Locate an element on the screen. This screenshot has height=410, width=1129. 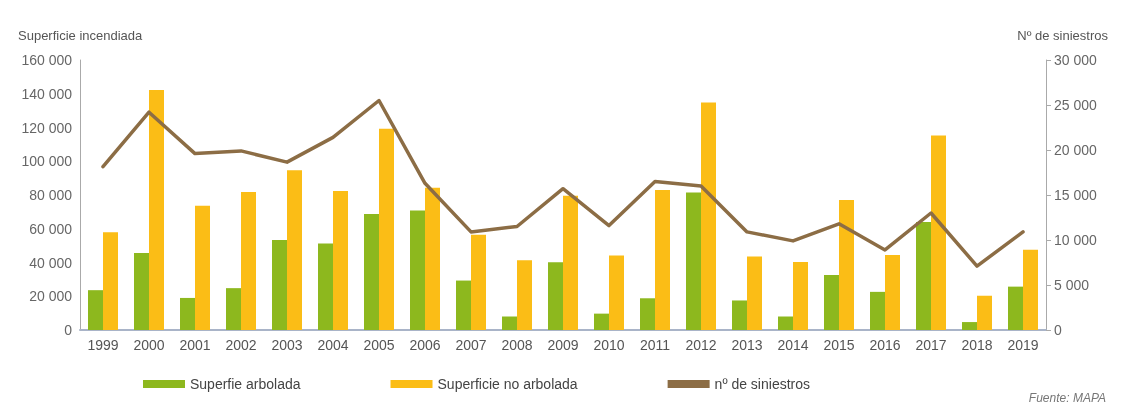
legend-label: nº de siniestros is located at coordinates (762, 384).